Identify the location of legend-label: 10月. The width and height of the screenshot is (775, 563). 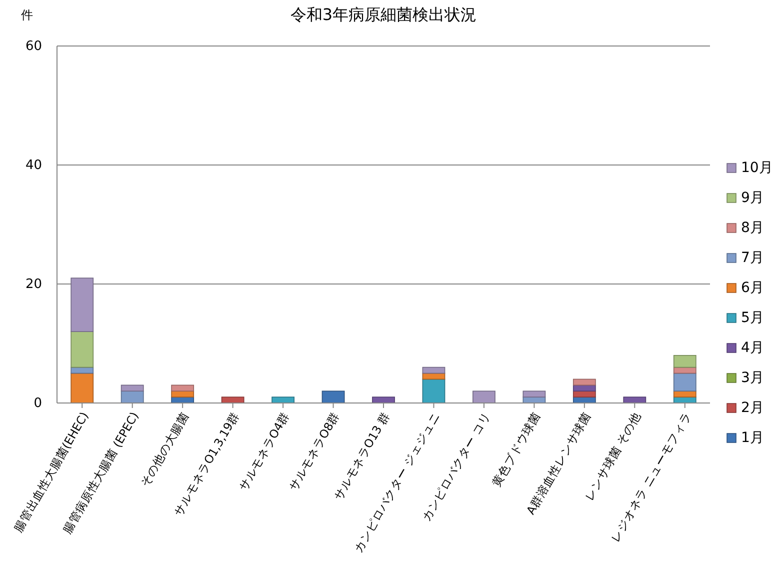
(757, 168).